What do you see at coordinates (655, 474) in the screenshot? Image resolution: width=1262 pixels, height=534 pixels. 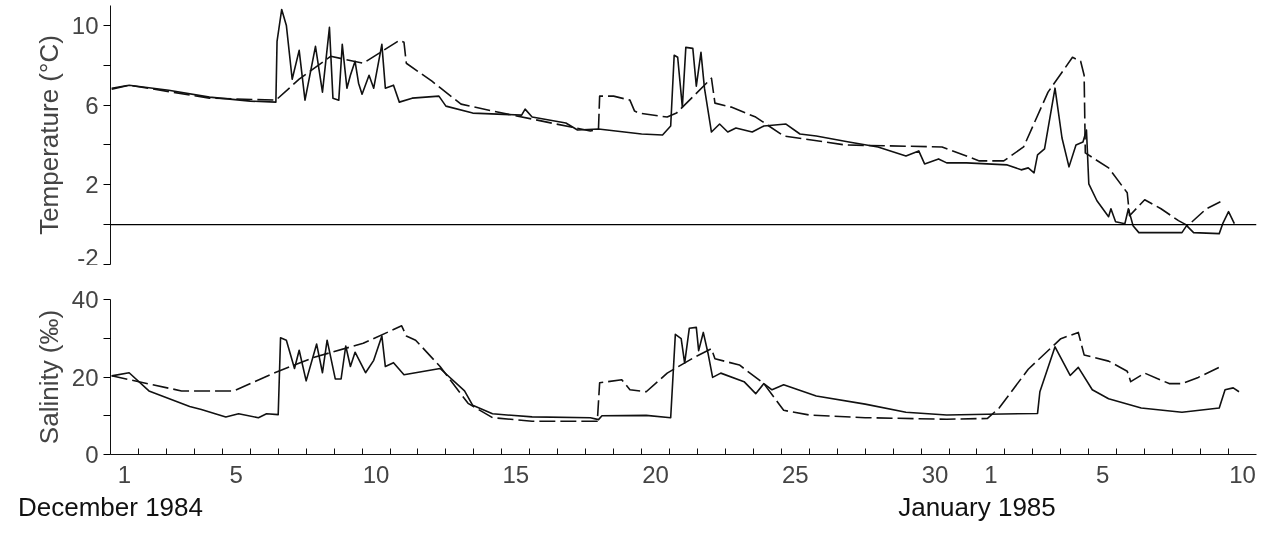 I see `x-tick-label: 20` at bounding box center [655, 474].